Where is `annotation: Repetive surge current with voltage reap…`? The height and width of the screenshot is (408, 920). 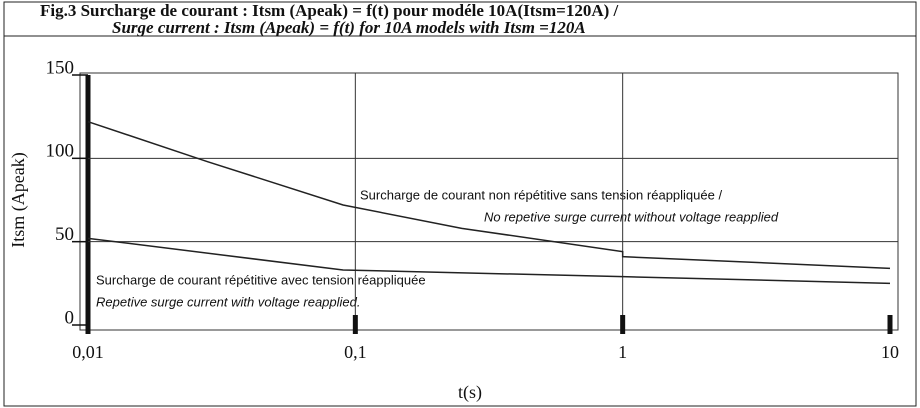 annotation: Repetive surge current with voltage reap… is located at coordinates (228, 301).